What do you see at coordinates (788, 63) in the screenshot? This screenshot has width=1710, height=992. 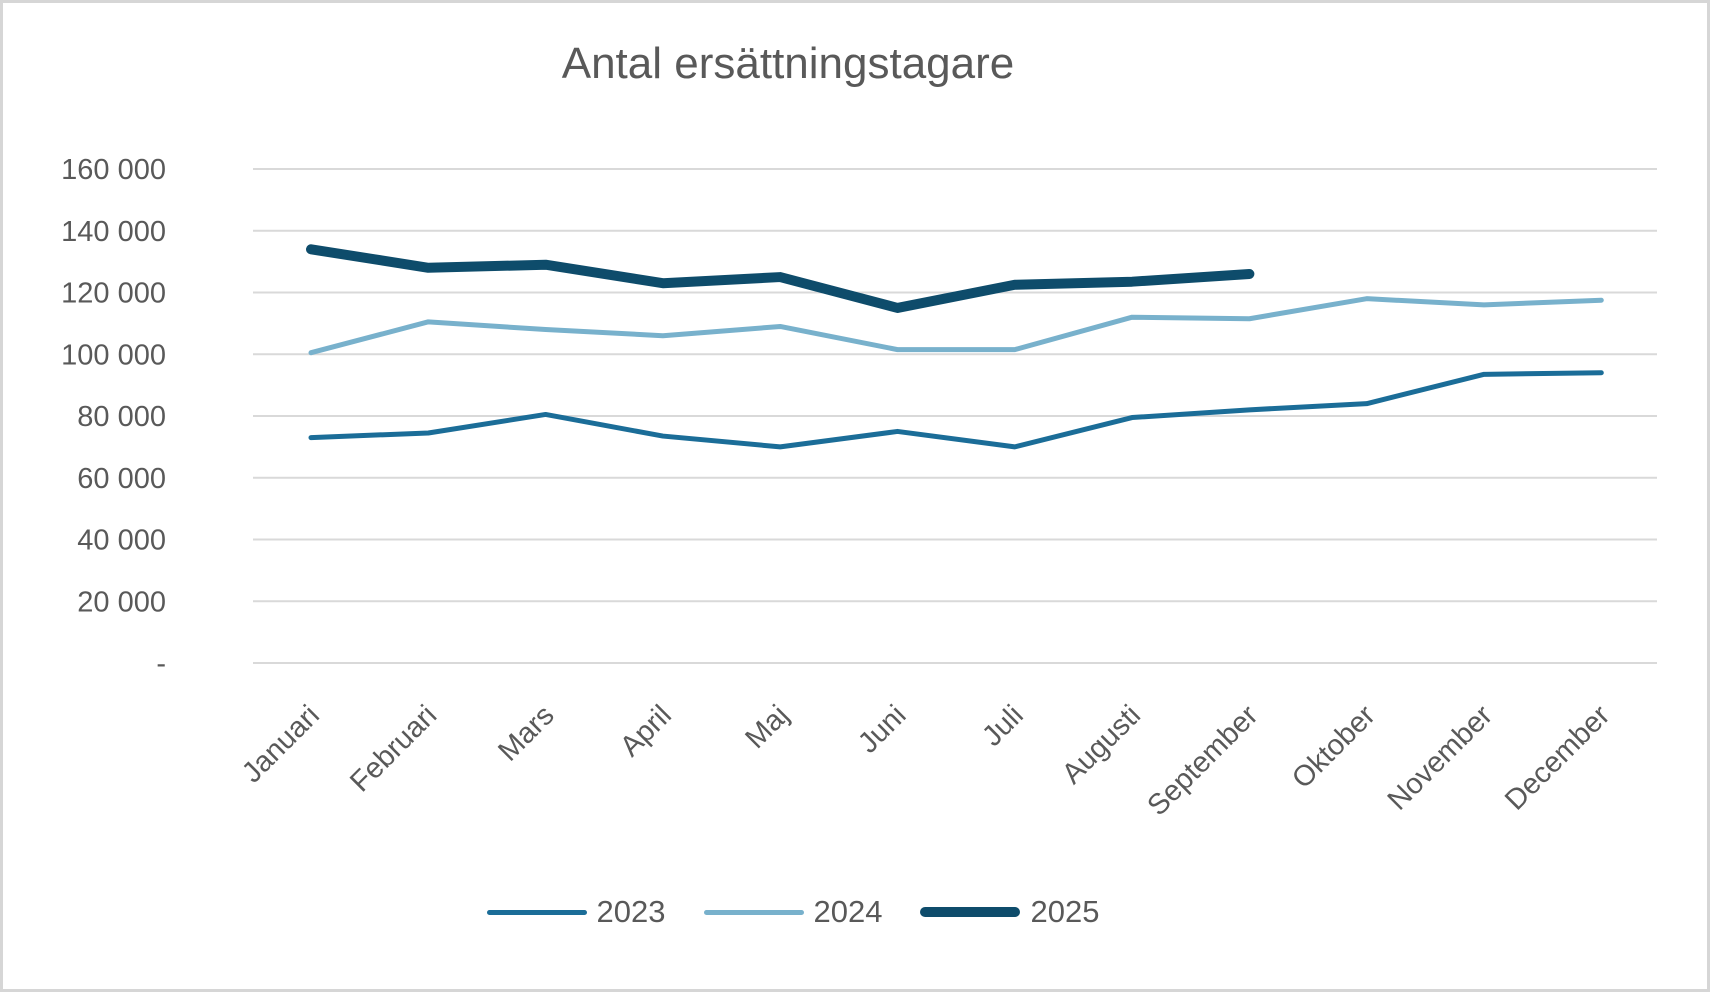 I see `chart-title: Antal ersättningstagare` at bounding box center [788, 63].